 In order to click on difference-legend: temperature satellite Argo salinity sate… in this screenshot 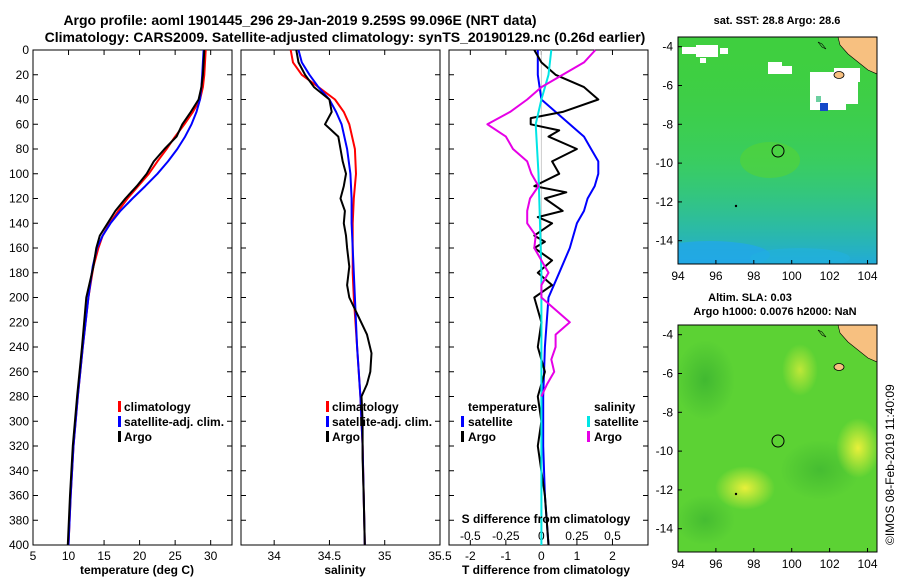, I will do `click(550, 422)`.